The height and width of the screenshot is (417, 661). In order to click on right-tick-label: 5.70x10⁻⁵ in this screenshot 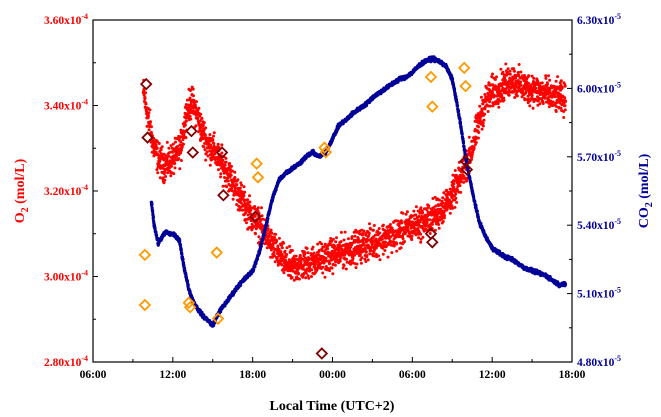, I will do `click(599, 156)`.